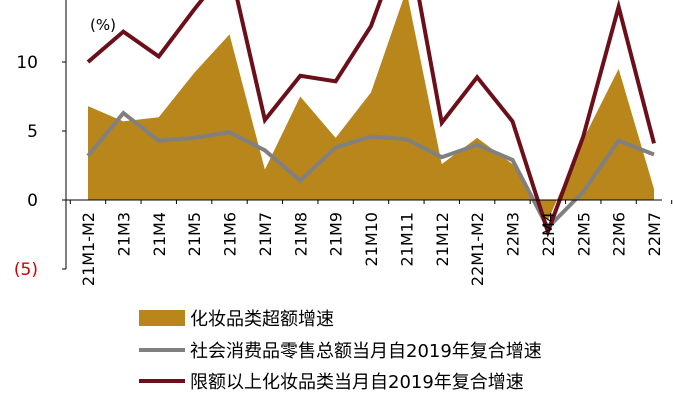 The image size is (673, 400). Describe the element at coordinates (262, 319) in the screenshot. I see `legend-label: 化妆品类超额增速` at that location.